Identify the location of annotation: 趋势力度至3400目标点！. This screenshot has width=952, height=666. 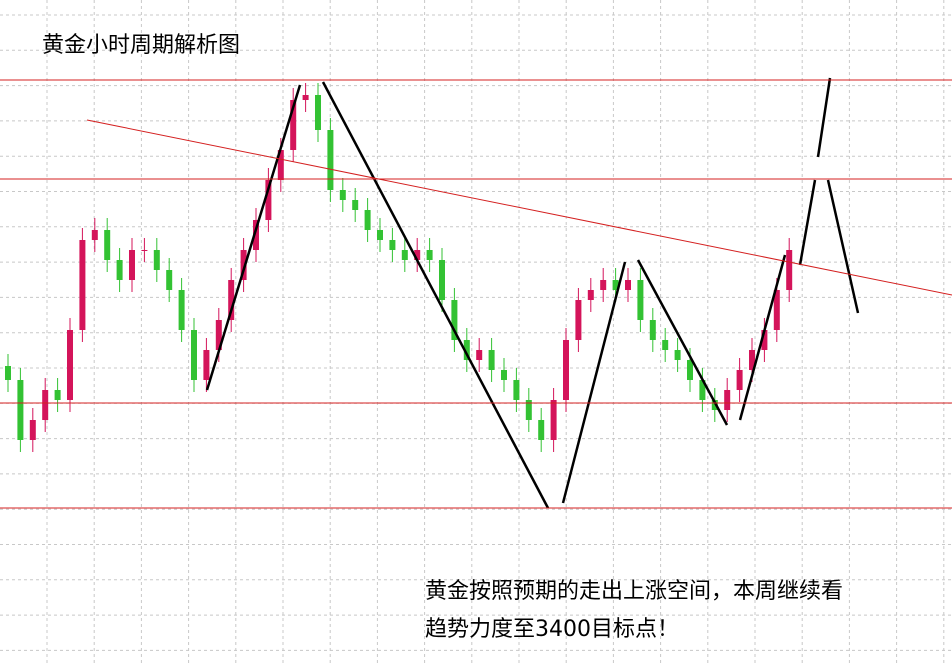
(552, 629).